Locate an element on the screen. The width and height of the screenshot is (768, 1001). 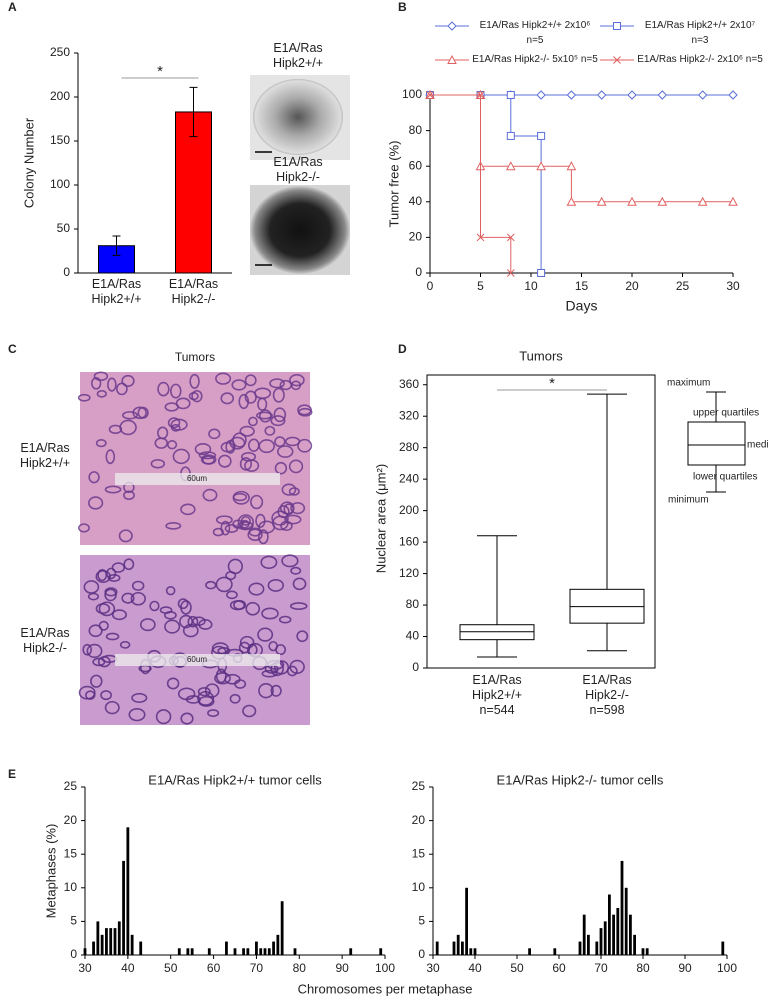
scale-bar-label: 60um is located at coordinates (197, 659).